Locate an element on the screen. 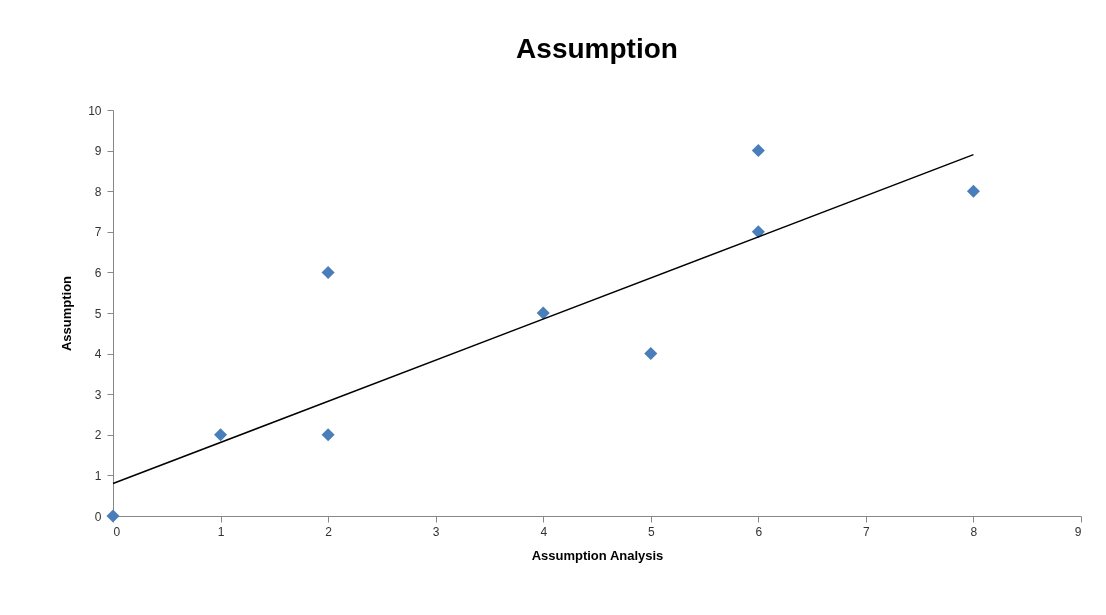 This screenshot has width=1106, height=615. x-tick-label: 0 is located at coordinates (117, 531).